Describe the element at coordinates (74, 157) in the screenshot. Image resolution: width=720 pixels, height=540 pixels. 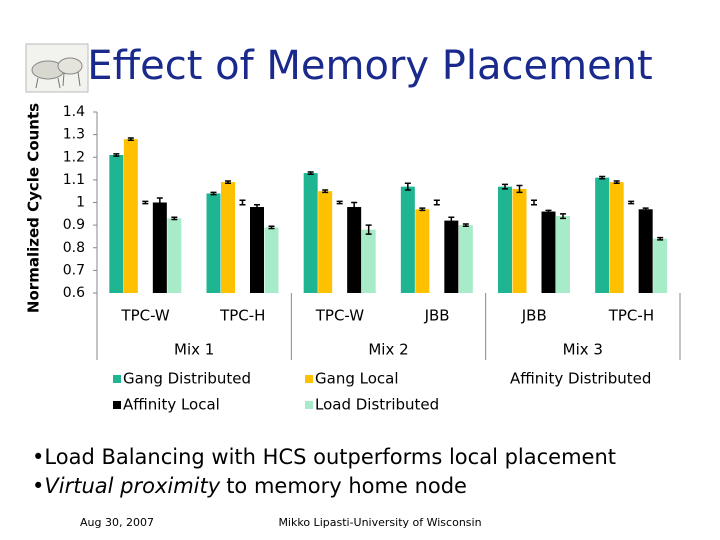
I see `y-tick-label: 1.2` at that location.